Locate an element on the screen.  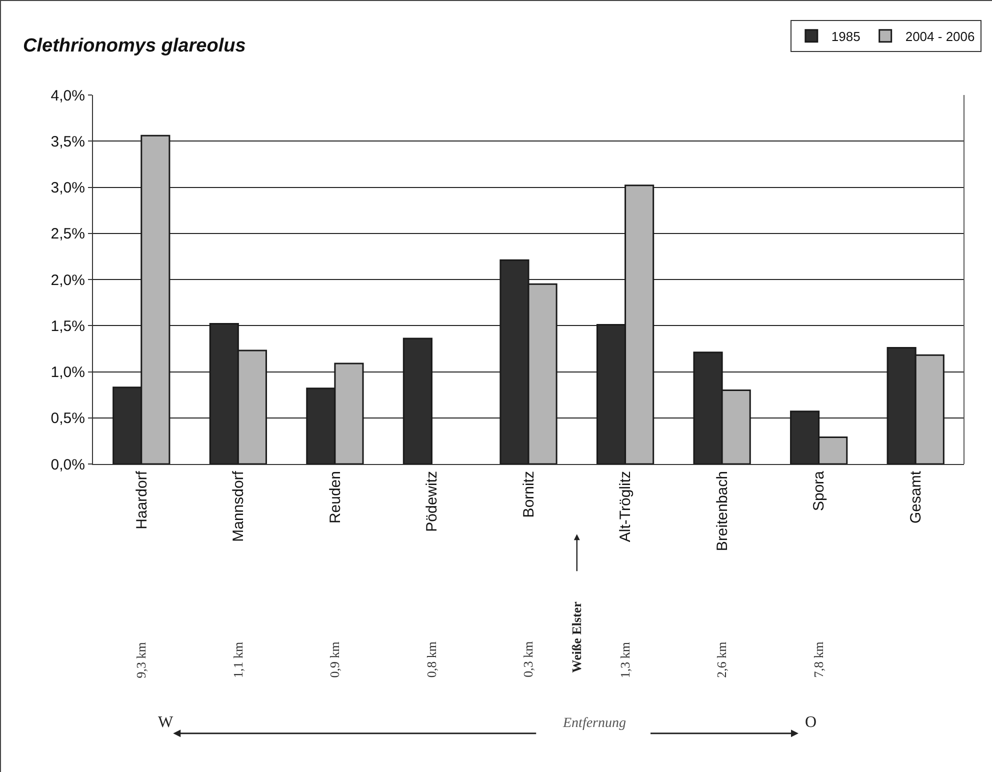
x-tick-label: Reuden is located at coordinates (335, 497).